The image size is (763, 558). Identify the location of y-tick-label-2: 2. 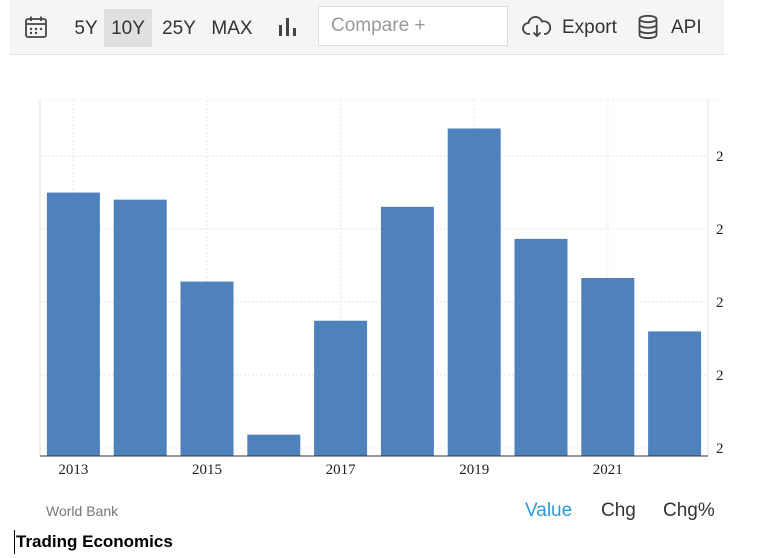
(720, 303).